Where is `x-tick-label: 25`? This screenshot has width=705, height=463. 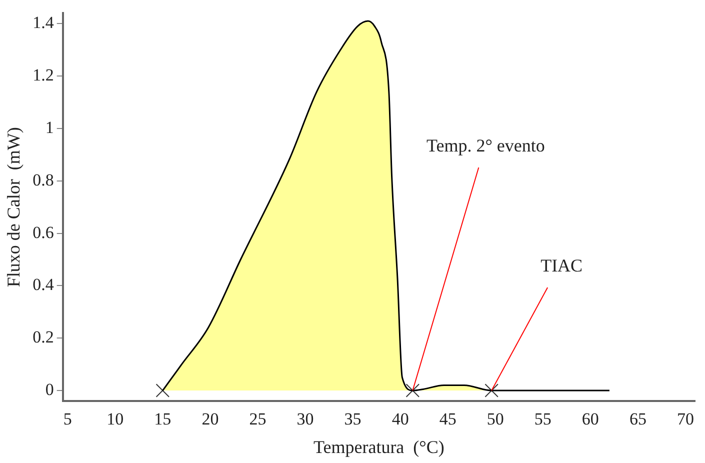 x-tick-label: 25 is located at coordinates (257, 419).